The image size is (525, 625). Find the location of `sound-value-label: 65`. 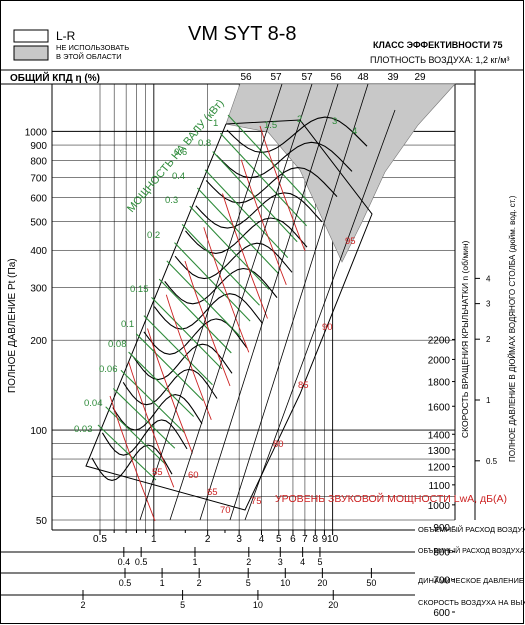

sound-value-label: 65 is located at coordinates (212, 492).